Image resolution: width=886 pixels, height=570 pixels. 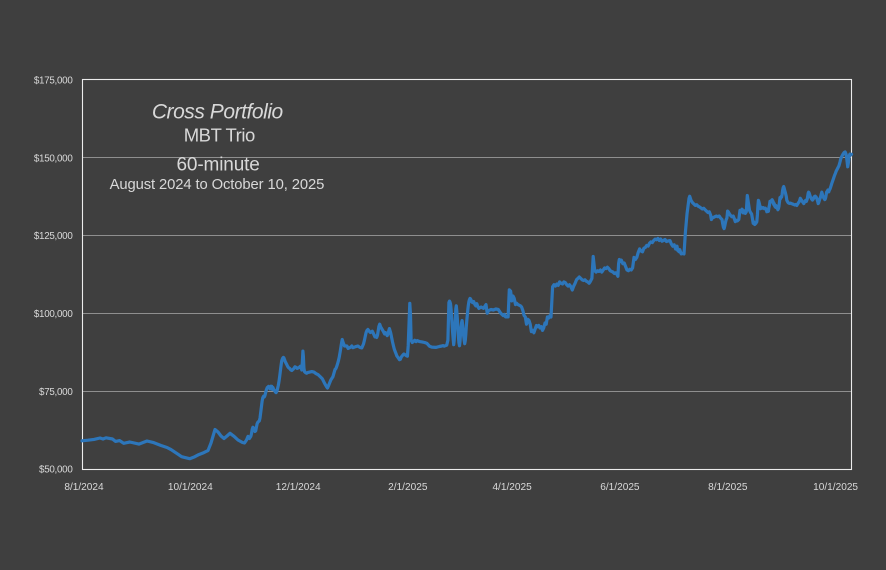 What do you see at coordinates (53, 314) in the screenshot?
I see `svg-text: $100,000` at bounding box center [53, 314].